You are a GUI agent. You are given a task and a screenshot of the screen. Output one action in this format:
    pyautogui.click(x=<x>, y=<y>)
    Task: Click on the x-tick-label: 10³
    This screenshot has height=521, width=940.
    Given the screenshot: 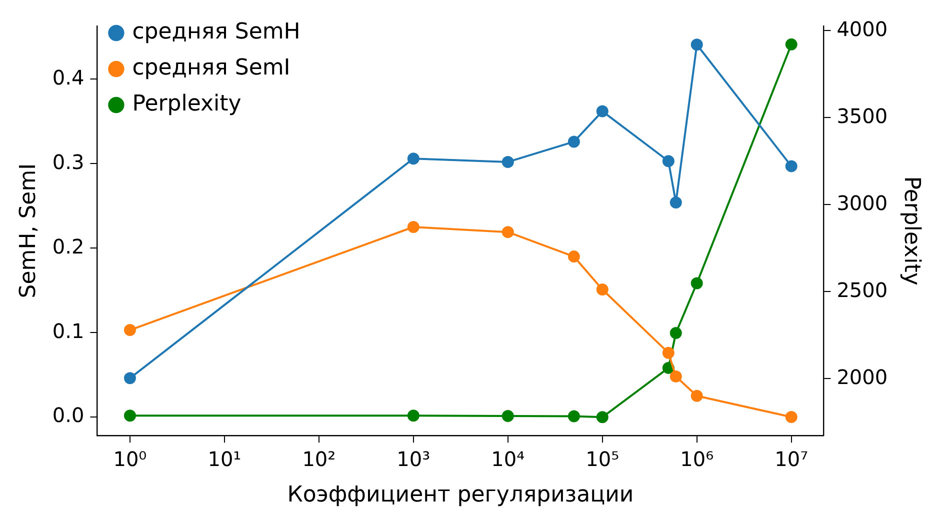 What is the action you would take?
    pyautogui.click(x=413, y=458)
    